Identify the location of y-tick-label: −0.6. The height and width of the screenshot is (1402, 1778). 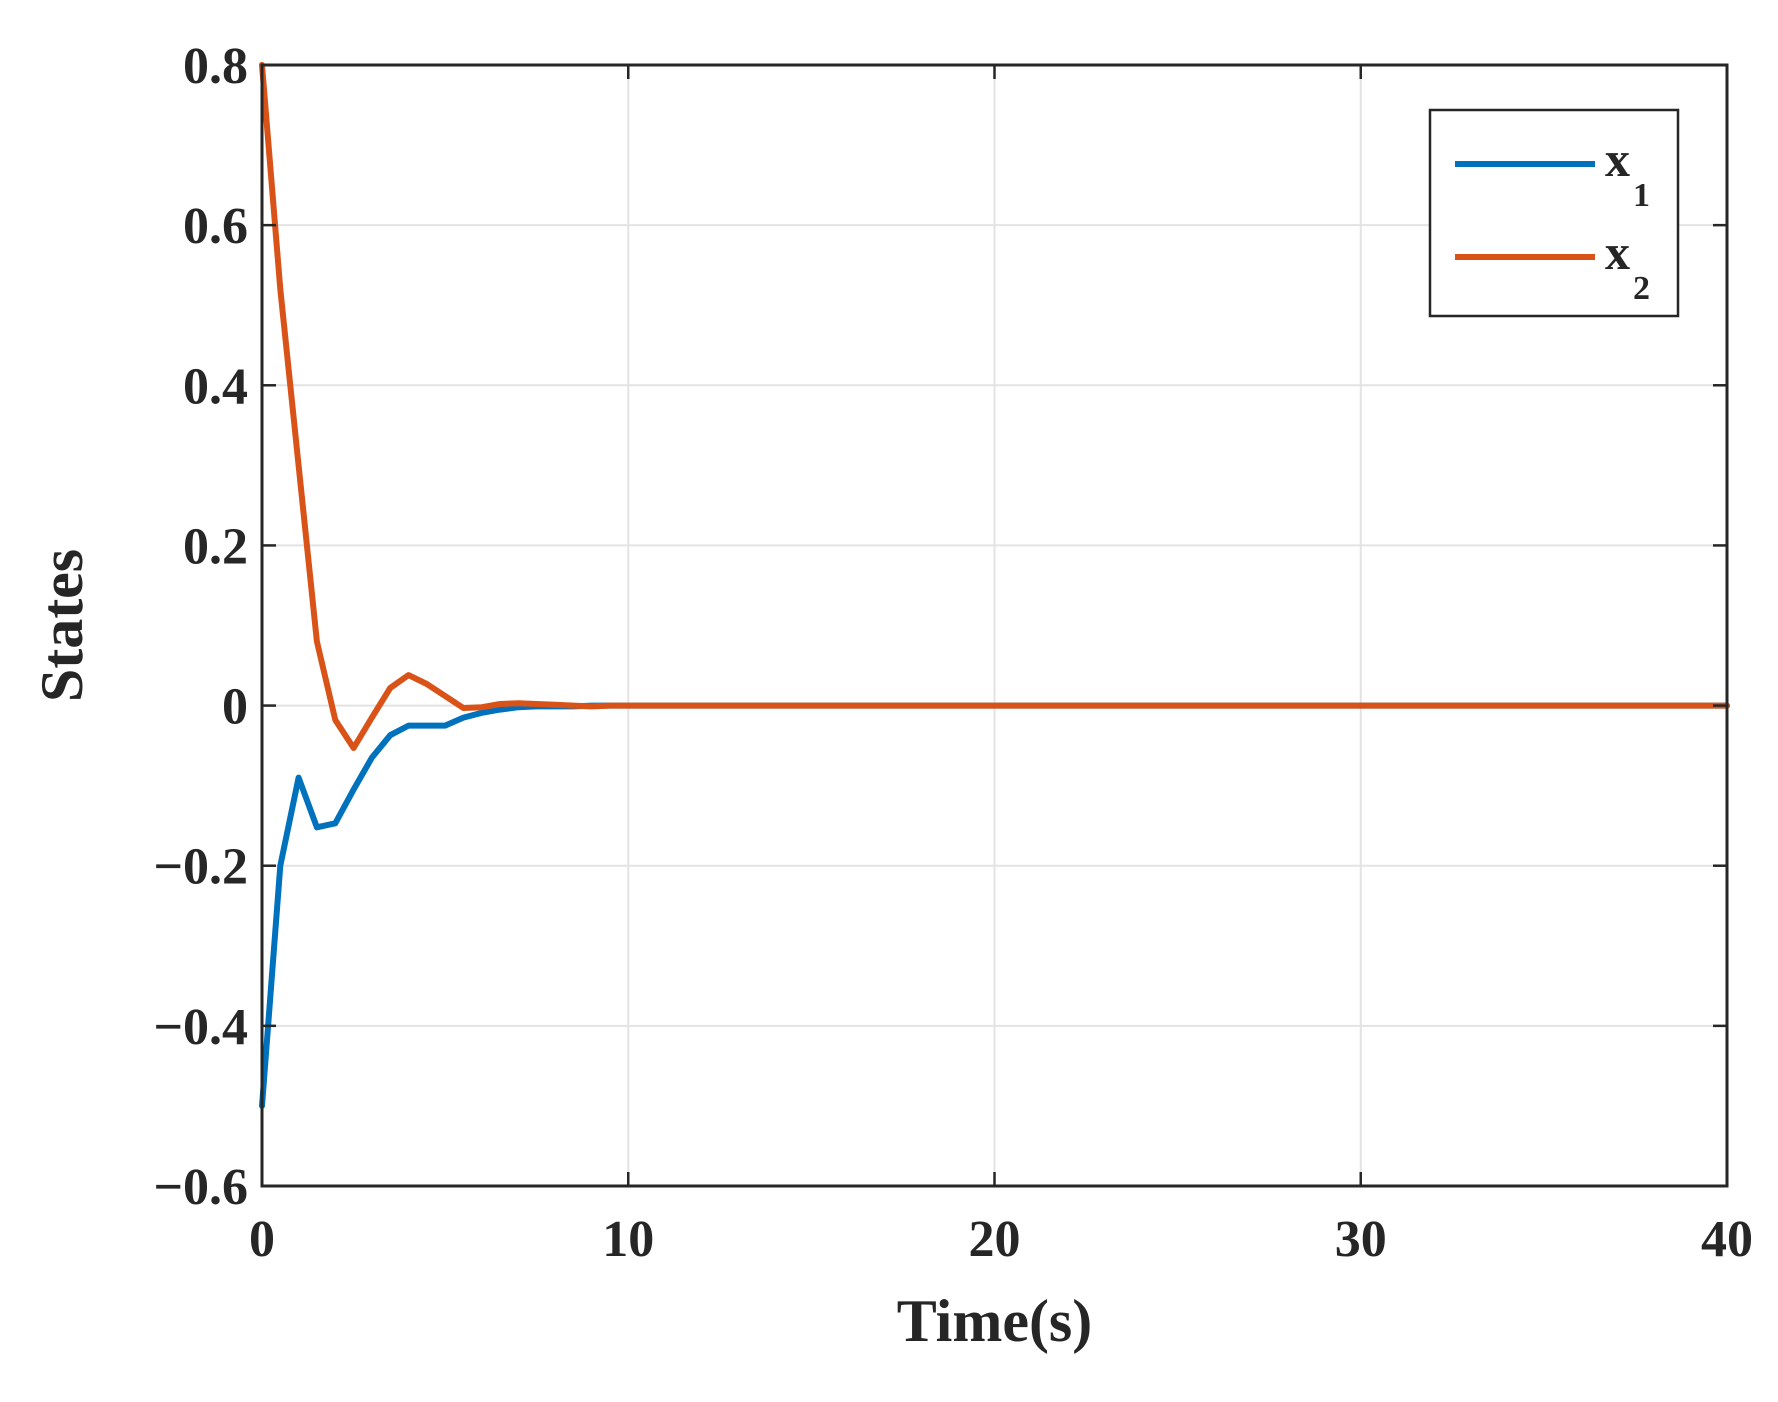
(200, 1187).